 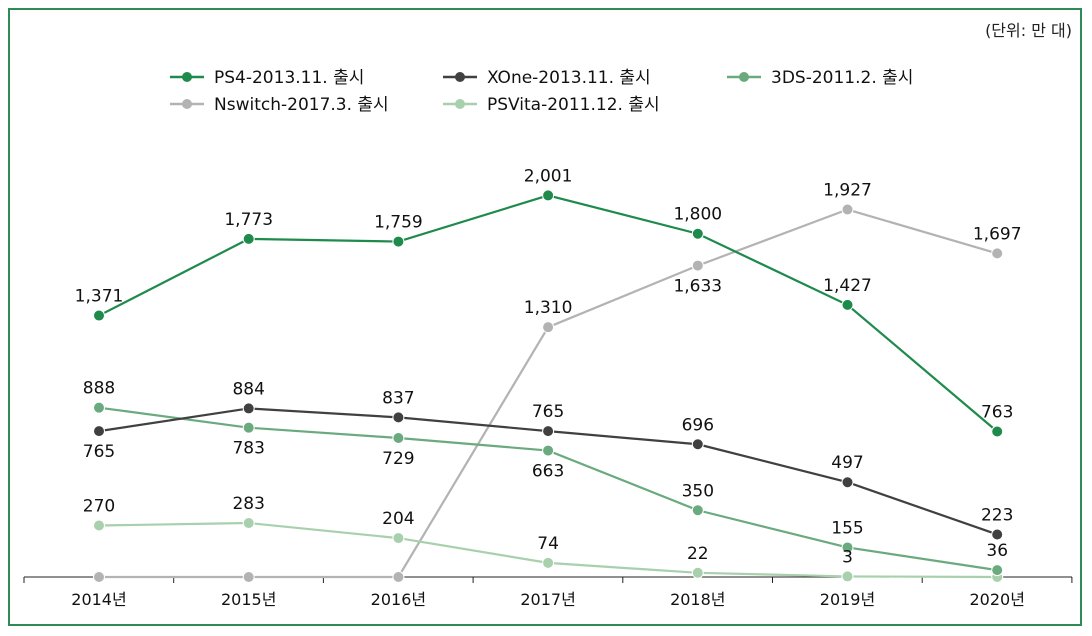 What do you see at coordinates (997, 551) in the screenshot?
I see `data-label: 36` at bounding box center [997, 551].